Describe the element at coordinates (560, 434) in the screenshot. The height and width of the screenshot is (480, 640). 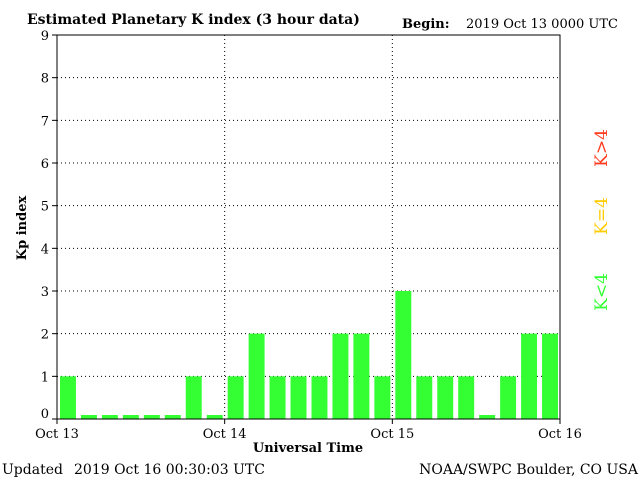
I see `x-tick-label: Oct 16` at that location.